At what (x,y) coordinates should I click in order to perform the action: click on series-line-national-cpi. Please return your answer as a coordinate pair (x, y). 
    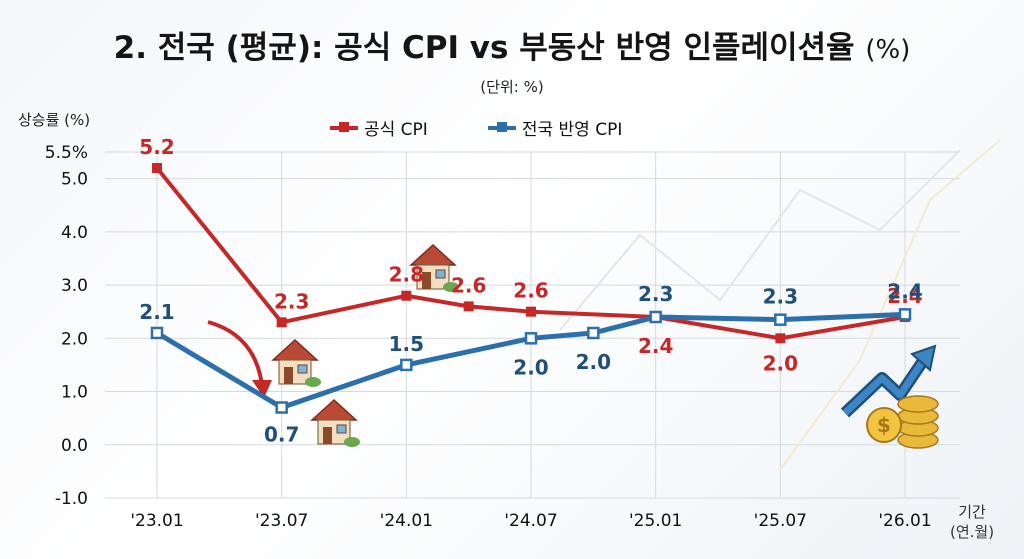
    Looking at the image, I should click on (530, 361).